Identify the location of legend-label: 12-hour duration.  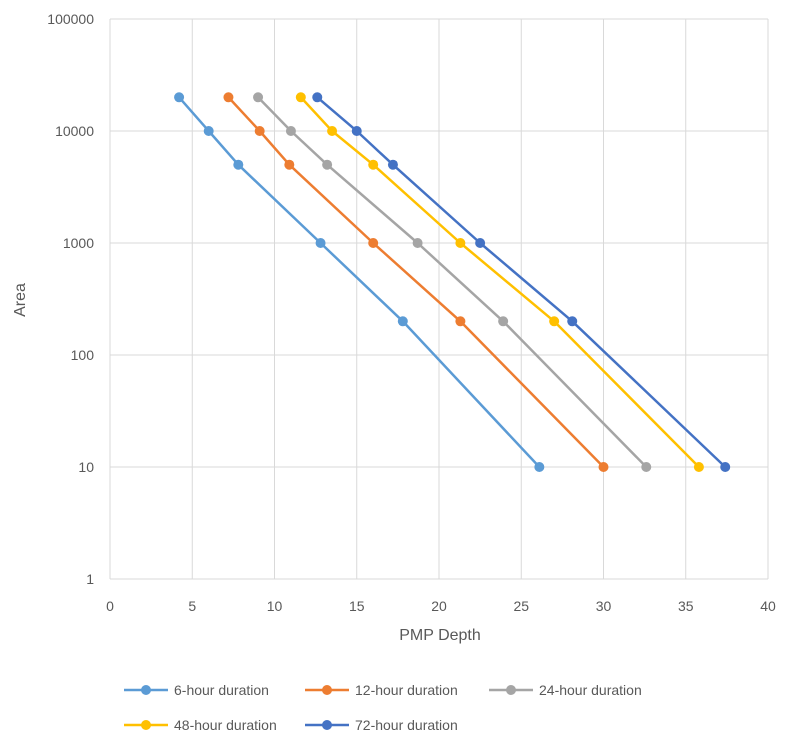
(406, 690).